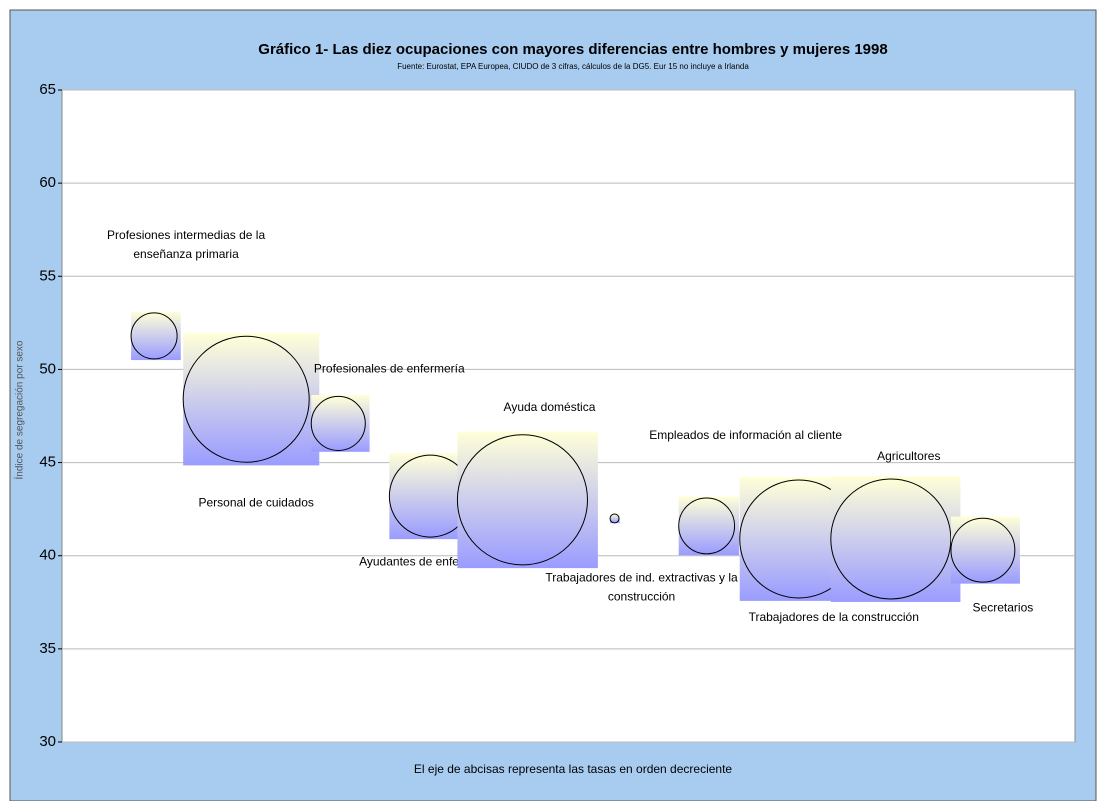 This screenshot has height=801, width=1106. I want to click on y-tick-label: 40, so click(47, 555).